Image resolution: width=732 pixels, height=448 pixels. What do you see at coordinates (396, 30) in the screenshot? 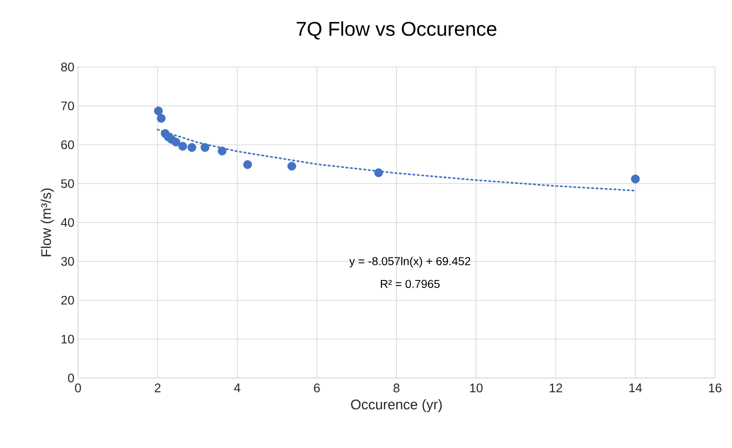
I see `chart-title: 7Q Flow vs Occurence` at bounding box center [396, 30].